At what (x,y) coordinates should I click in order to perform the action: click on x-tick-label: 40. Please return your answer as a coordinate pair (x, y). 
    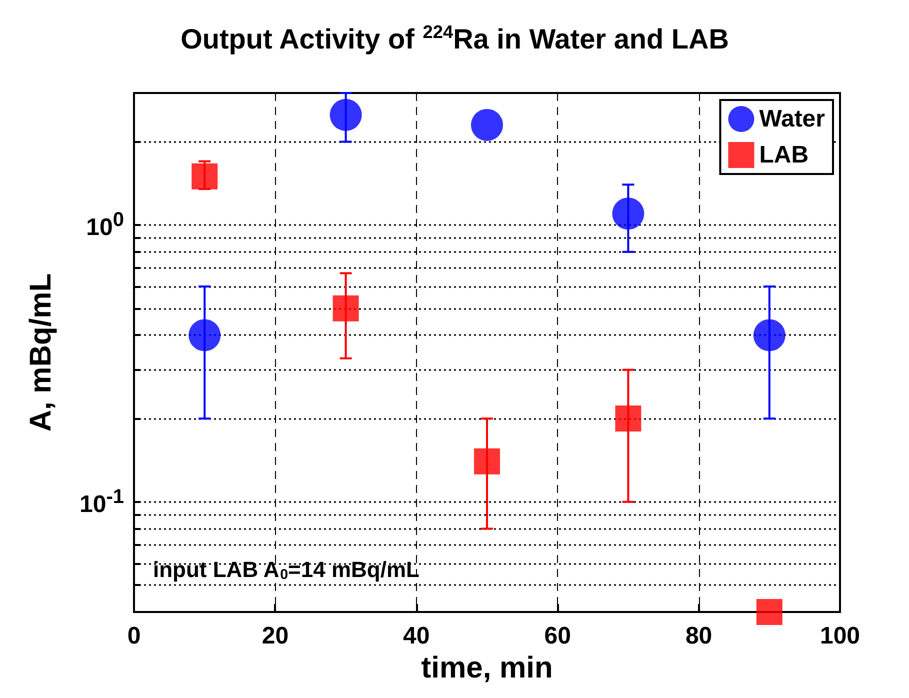
    Looking at the image, I should click on (416, 636).